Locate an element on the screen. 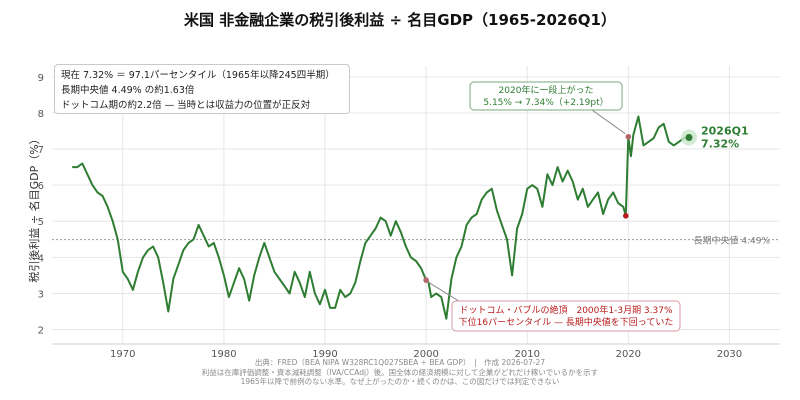 The height and width of the screenshot is (400, 800). y-tick-label: 6 is located at coordinates (41, 186).